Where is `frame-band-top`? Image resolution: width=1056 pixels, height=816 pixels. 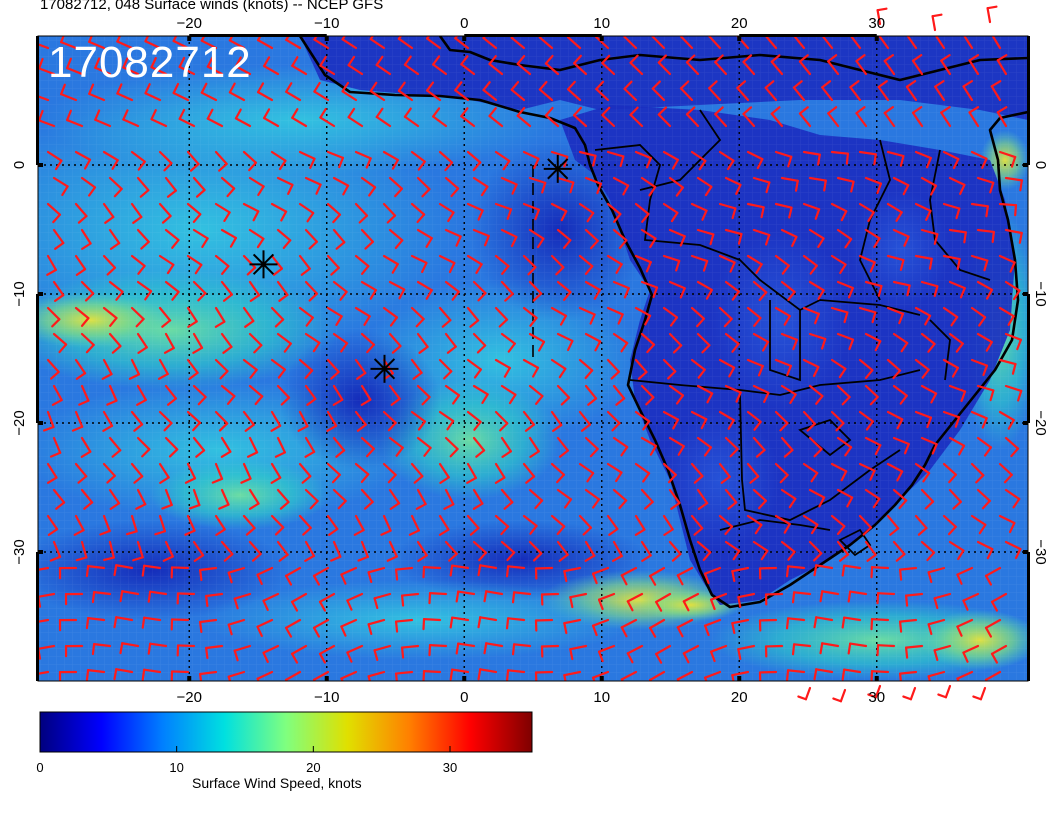
frame-band-top is located at coordinates (533, 35).